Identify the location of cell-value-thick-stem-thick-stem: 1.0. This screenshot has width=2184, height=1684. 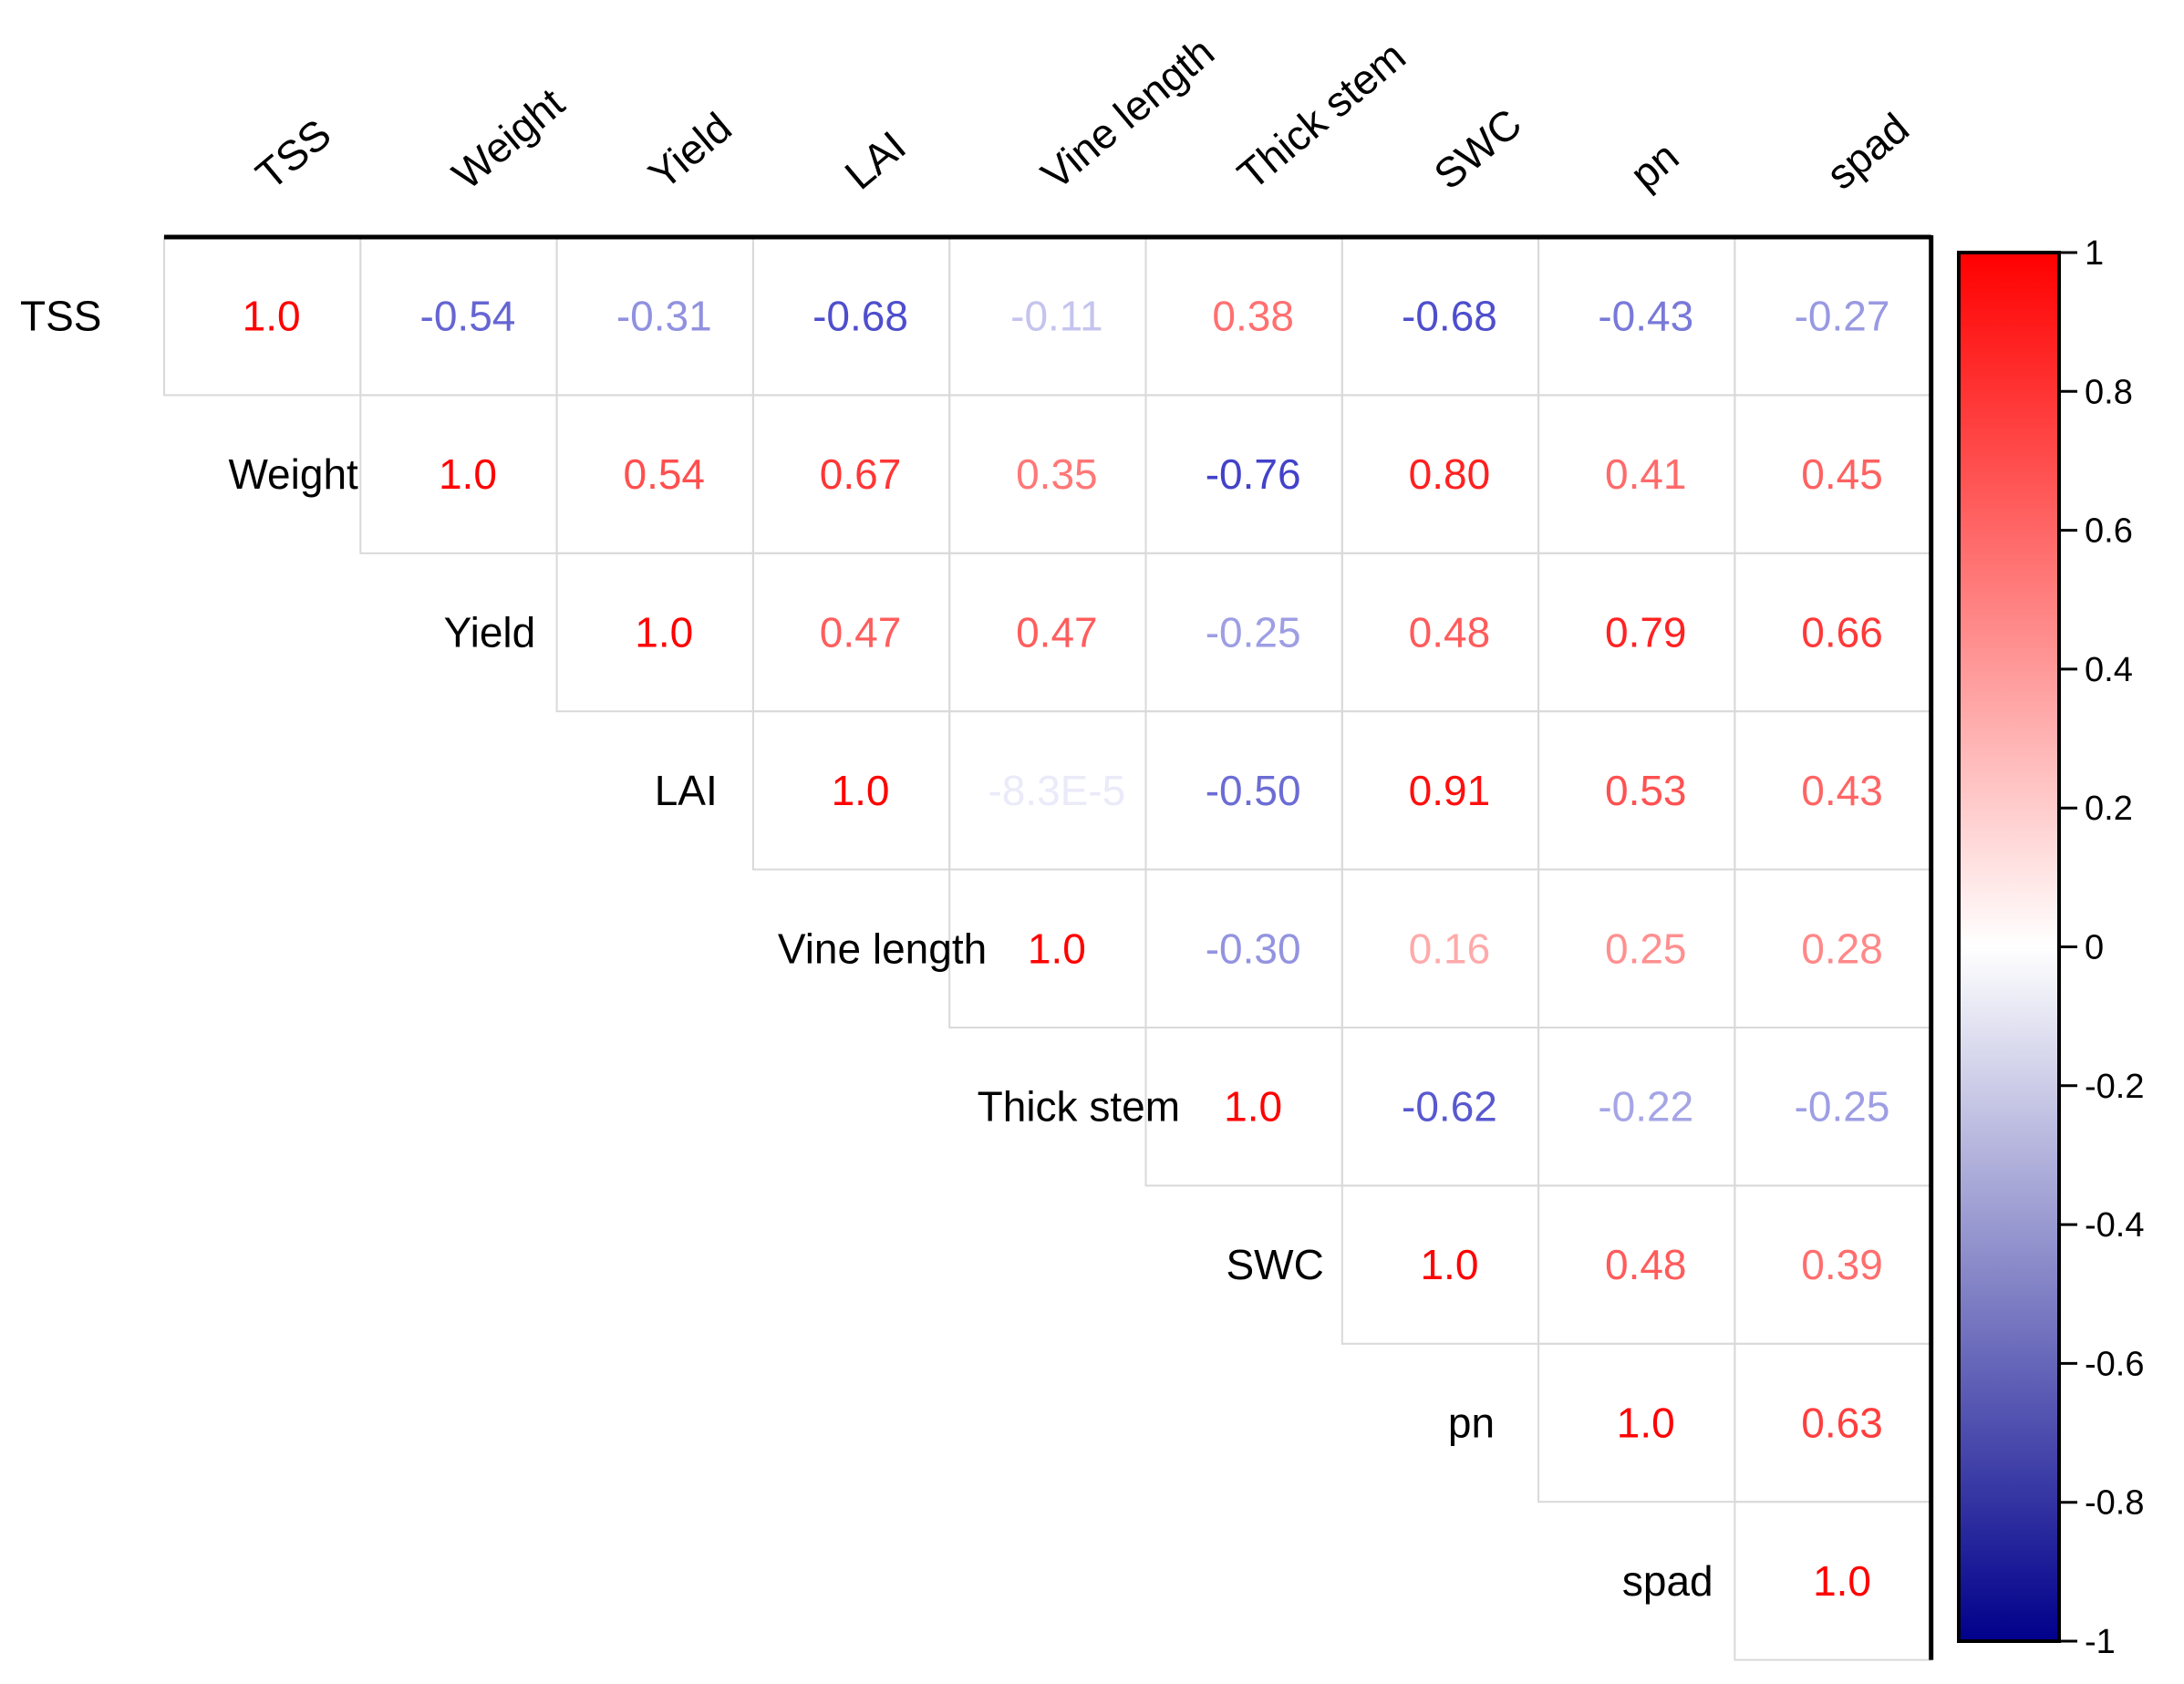
(1253, 1107).